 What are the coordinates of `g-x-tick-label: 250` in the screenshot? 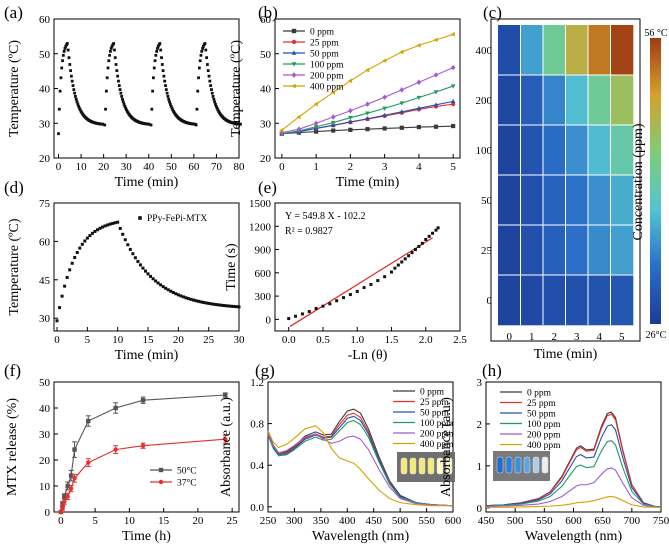 It's located at (268, 521).